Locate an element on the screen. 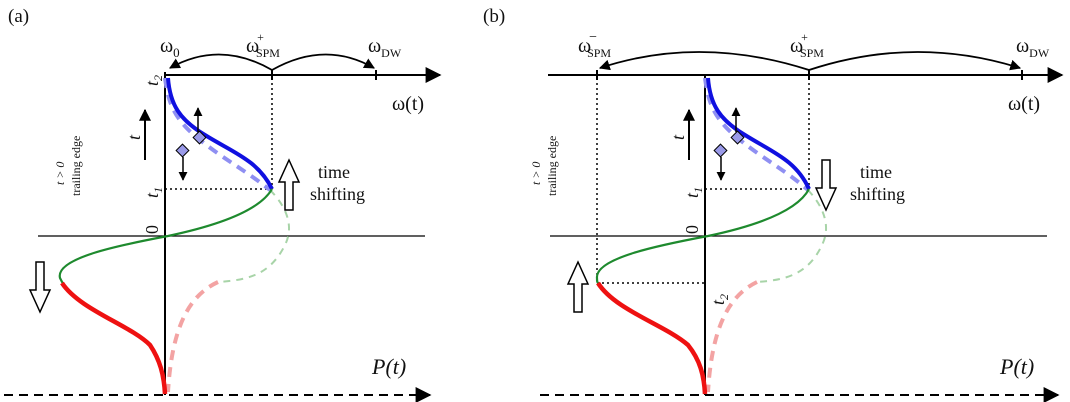 The width and height of the screenshot is (1070, 402). time-shifting-label-2: shifting is located at coordinates (337, 194).